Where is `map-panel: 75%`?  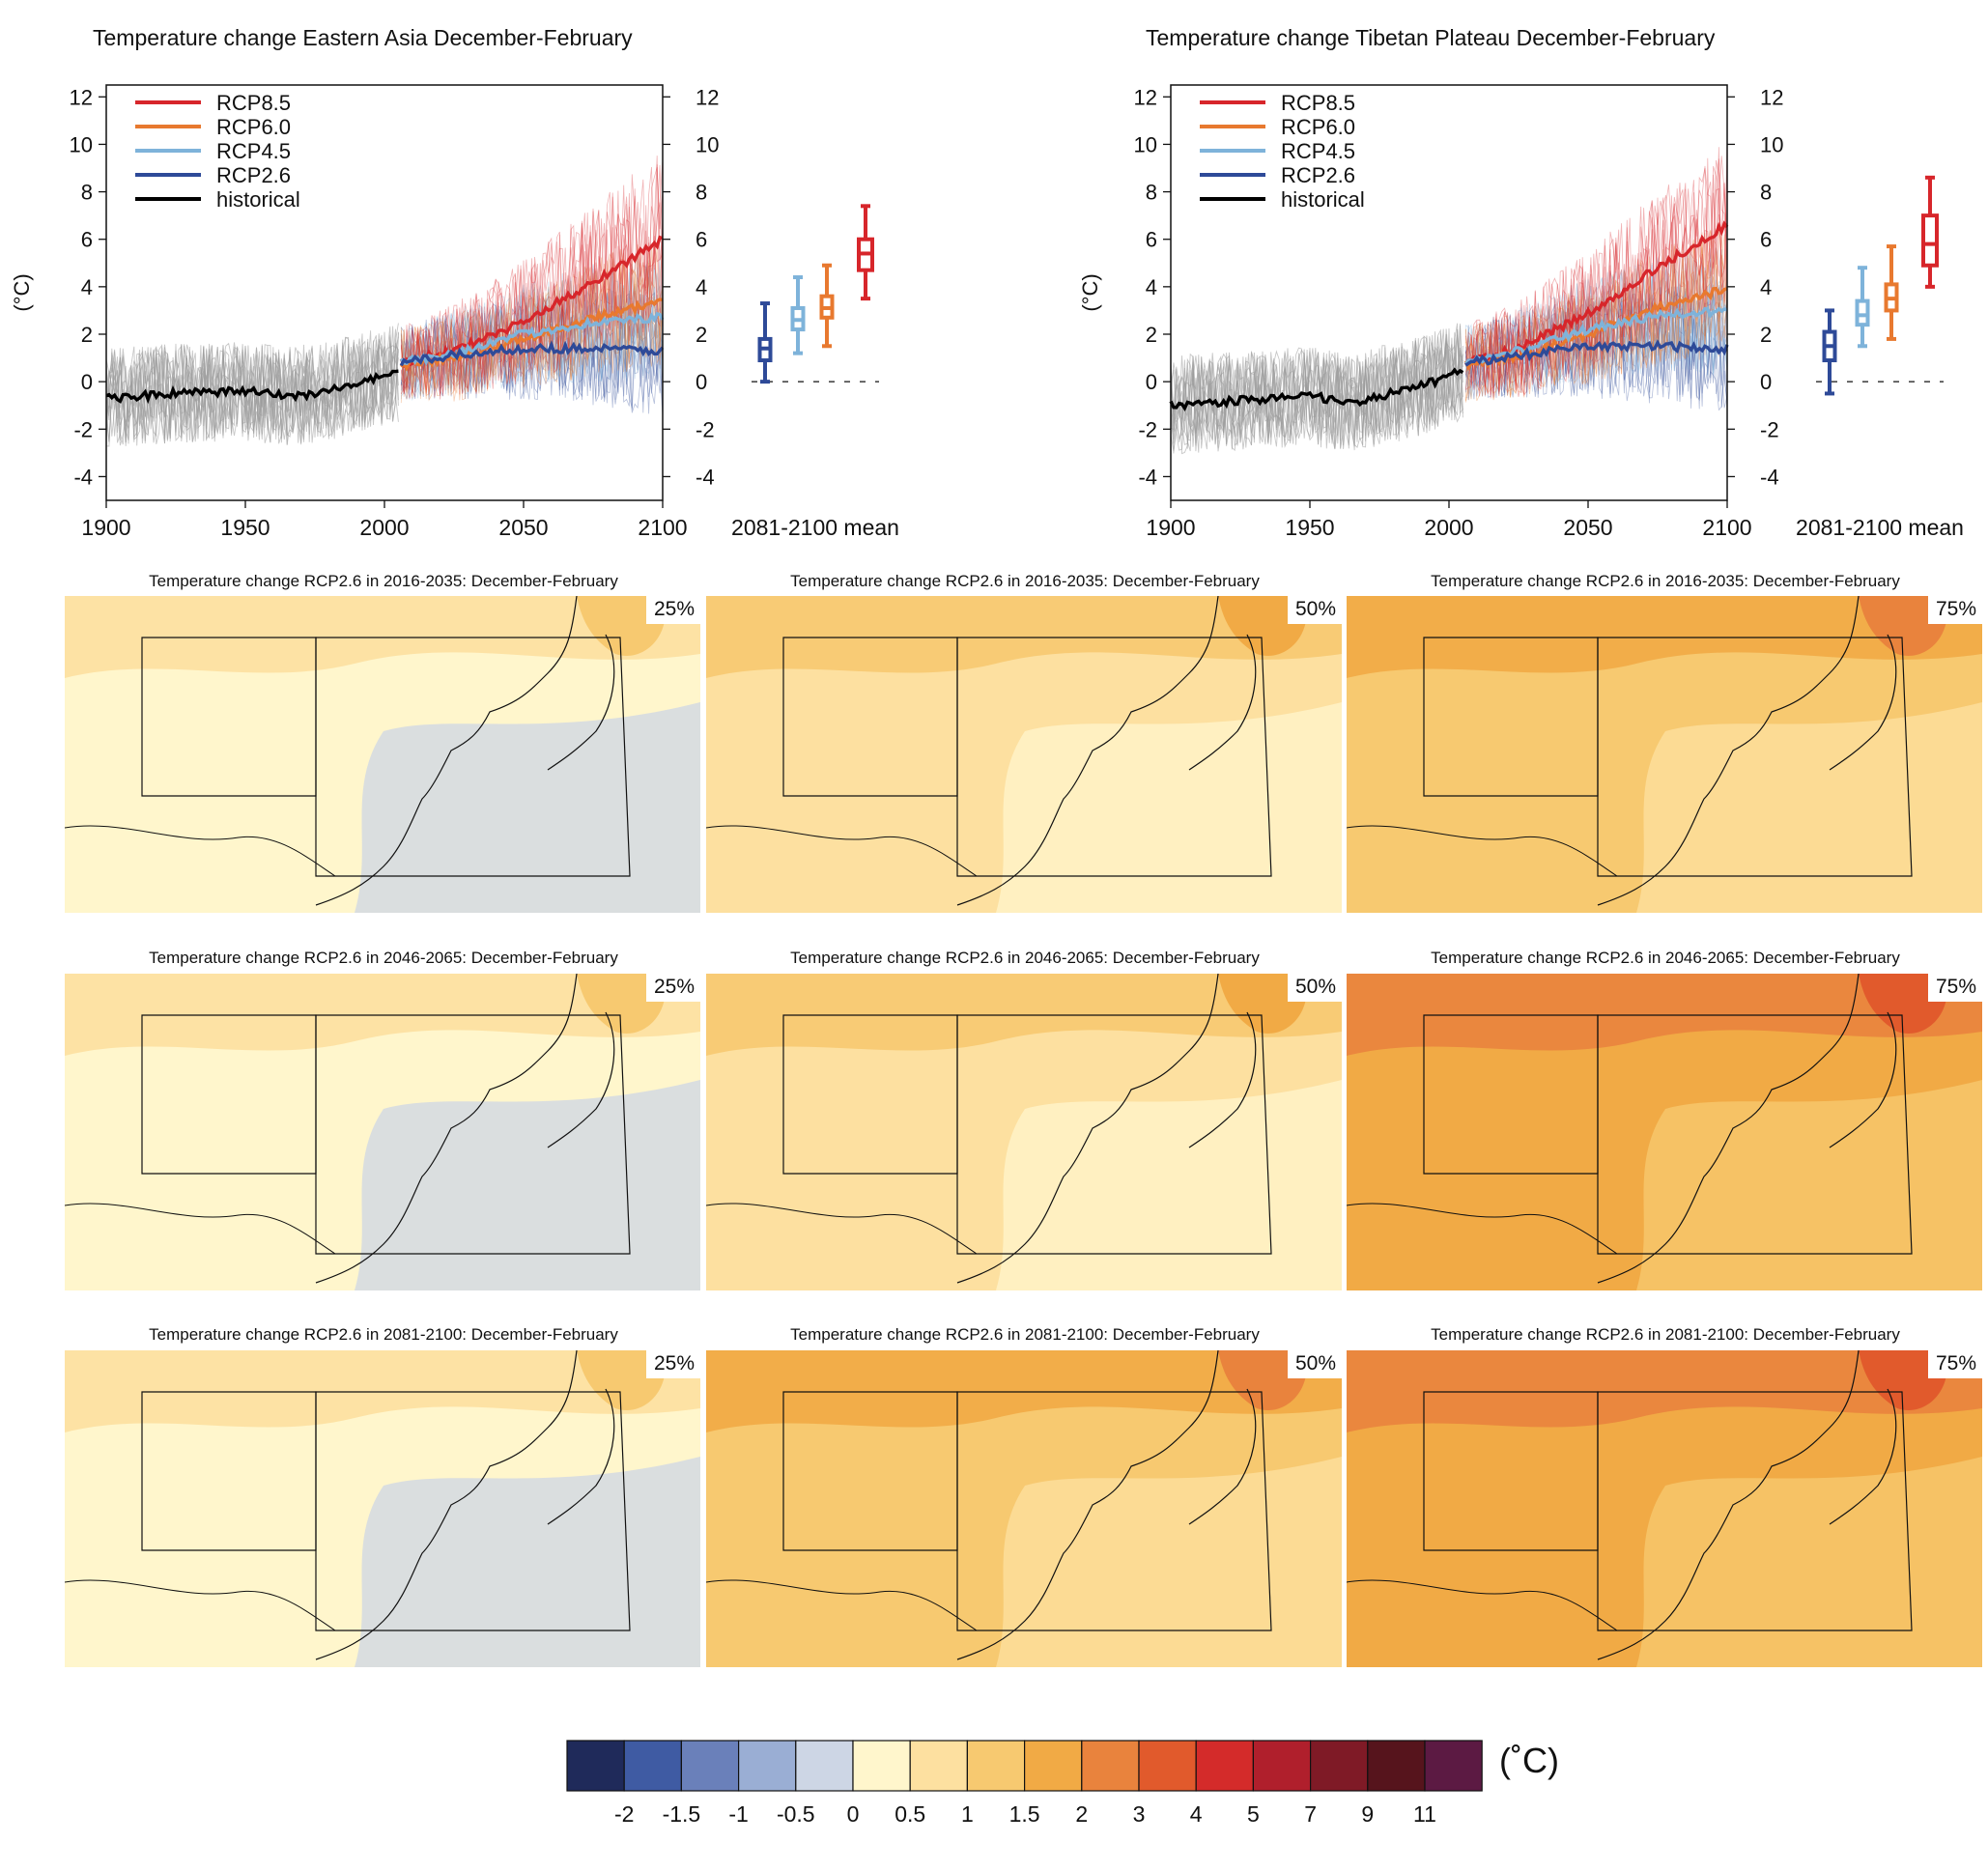 map-panel: 75% is located at coordinates (1664, 1132).